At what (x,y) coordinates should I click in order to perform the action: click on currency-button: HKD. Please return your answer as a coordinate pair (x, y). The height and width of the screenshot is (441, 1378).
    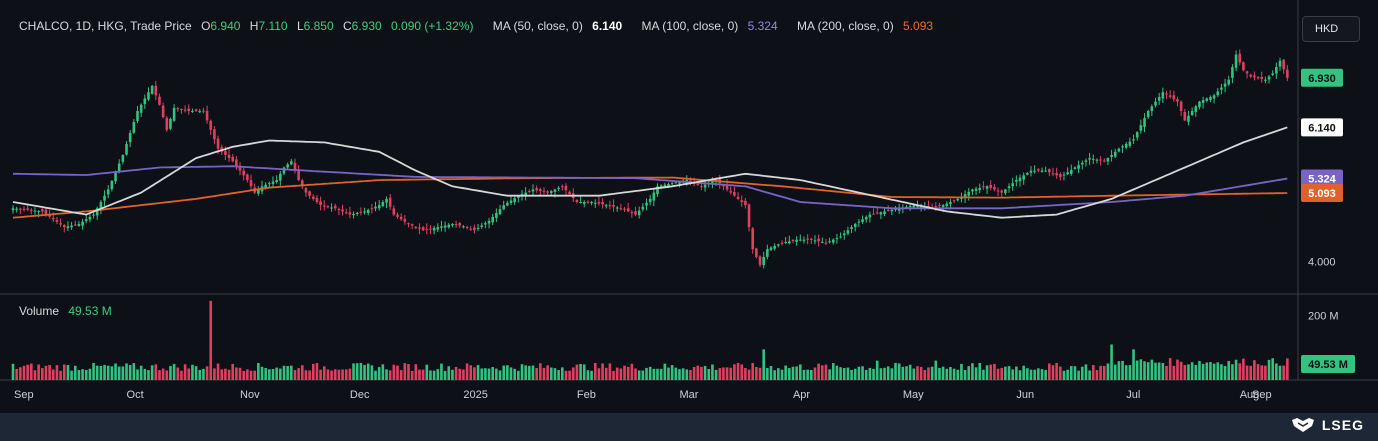
    Looking at the image, I should click on (1331, 29).